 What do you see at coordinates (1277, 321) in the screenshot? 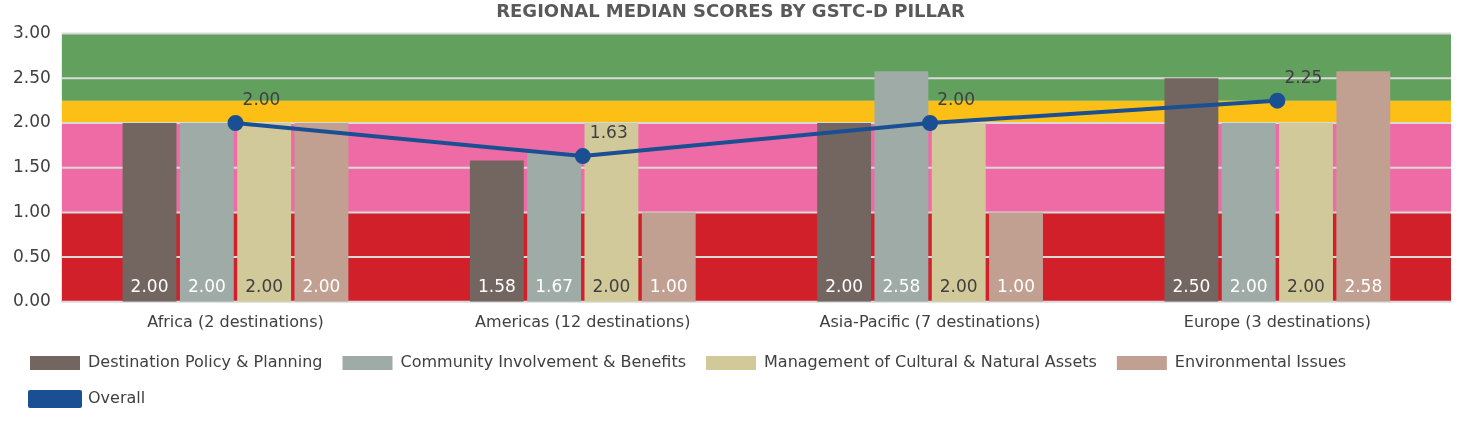
I see `x-tick-label: Europe (3 destinations)` at bounding box center [1277, 321].